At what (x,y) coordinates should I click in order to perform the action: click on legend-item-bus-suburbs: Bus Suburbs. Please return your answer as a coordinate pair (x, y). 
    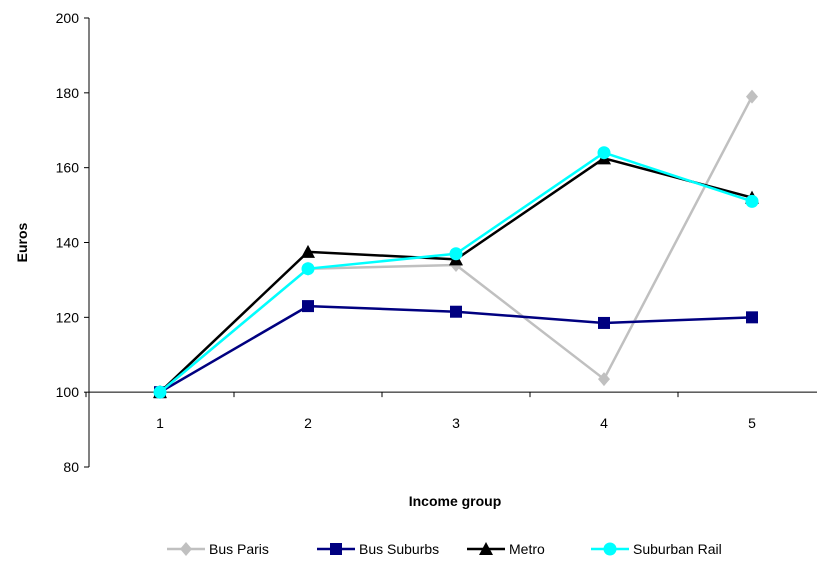
    Looking at the image, I should click on (378, 549).